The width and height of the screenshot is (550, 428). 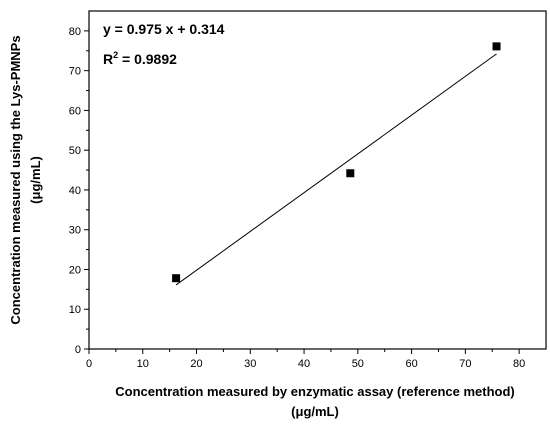 What do you see at coordinates (78, 350) in the screenshot?
I see `y-tick-label: 0` at bounding box center [78, 350].